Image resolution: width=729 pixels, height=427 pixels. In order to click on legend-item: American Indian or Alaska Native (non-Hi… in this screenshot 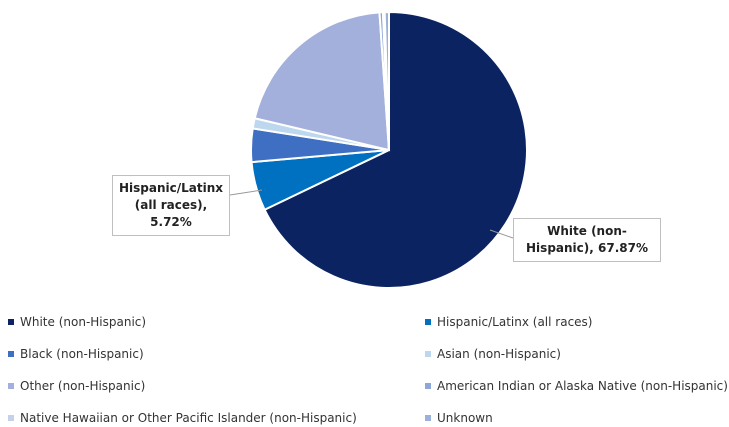, I will do `click(576, 386)`.